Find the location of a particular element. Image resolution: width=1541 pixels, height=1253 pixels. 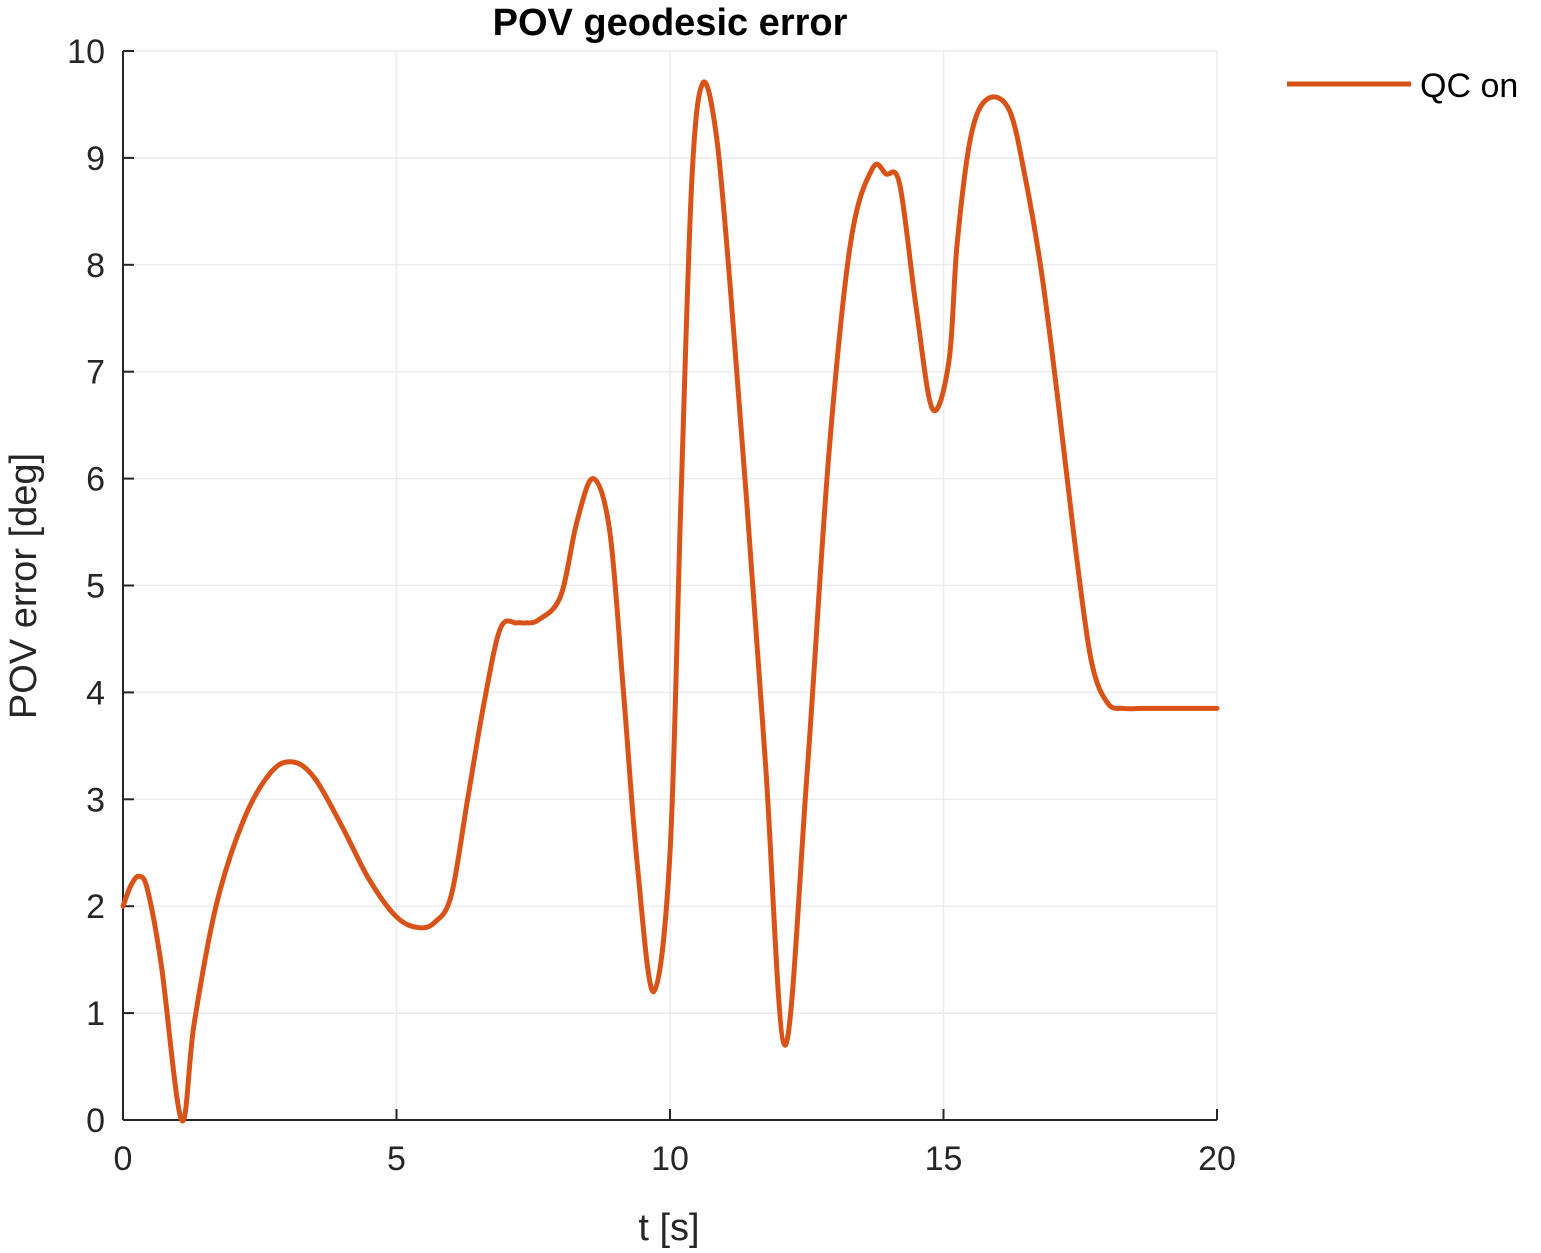

x-tick-label: 20 is located at coordinates (1217, 1159).